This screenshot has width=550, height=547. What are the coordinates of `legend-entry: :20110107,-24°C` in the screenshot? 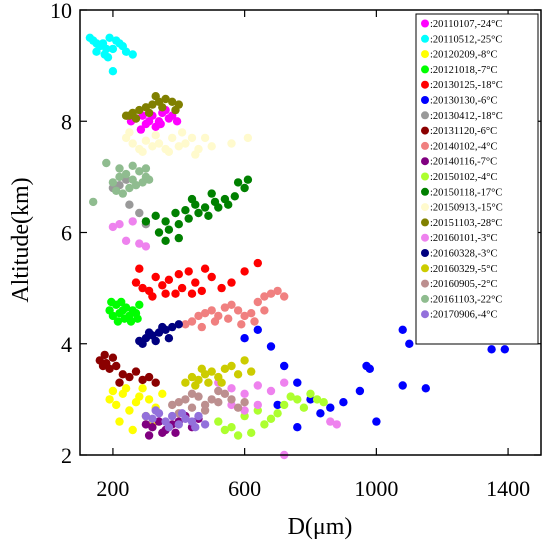 It's located at (466, 24).